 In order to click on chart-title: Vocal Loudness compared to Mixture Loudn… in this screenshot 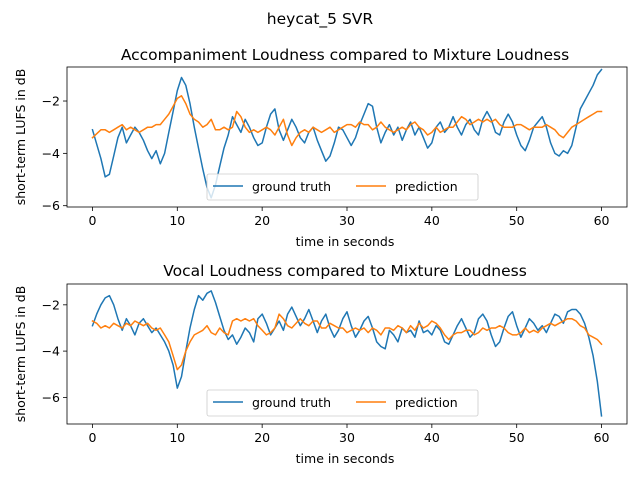, I will do `click(345, 271)`.